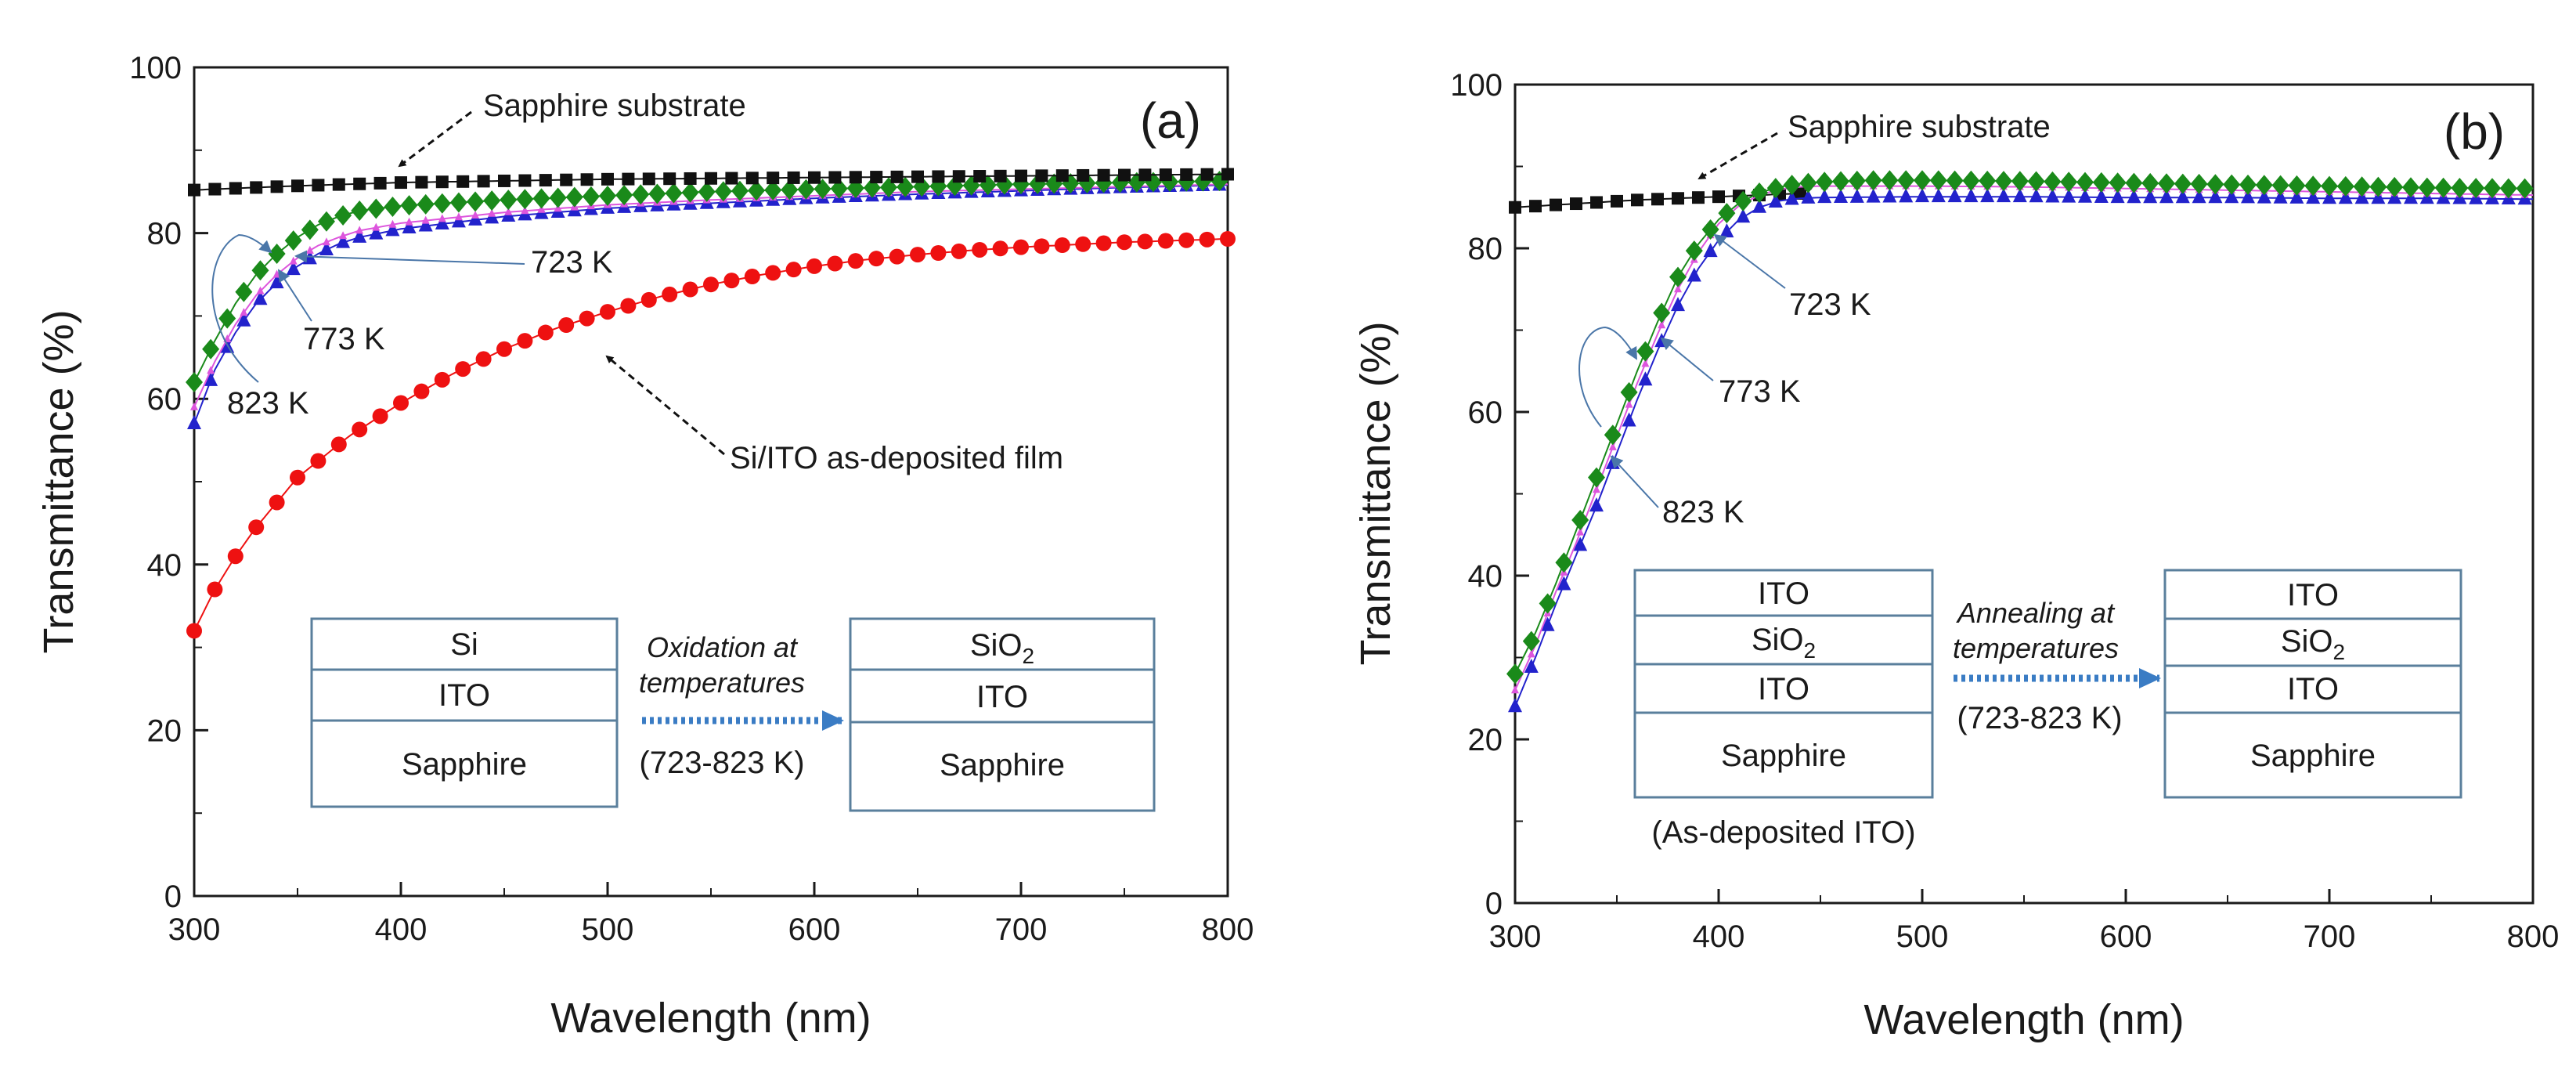 This screenshot has width=2576, height=1073. What do you see at coordinates (2036, 613) in the screenshot?
I see `process-label-line1: Annealing at` at bounding box center [2036, 613].